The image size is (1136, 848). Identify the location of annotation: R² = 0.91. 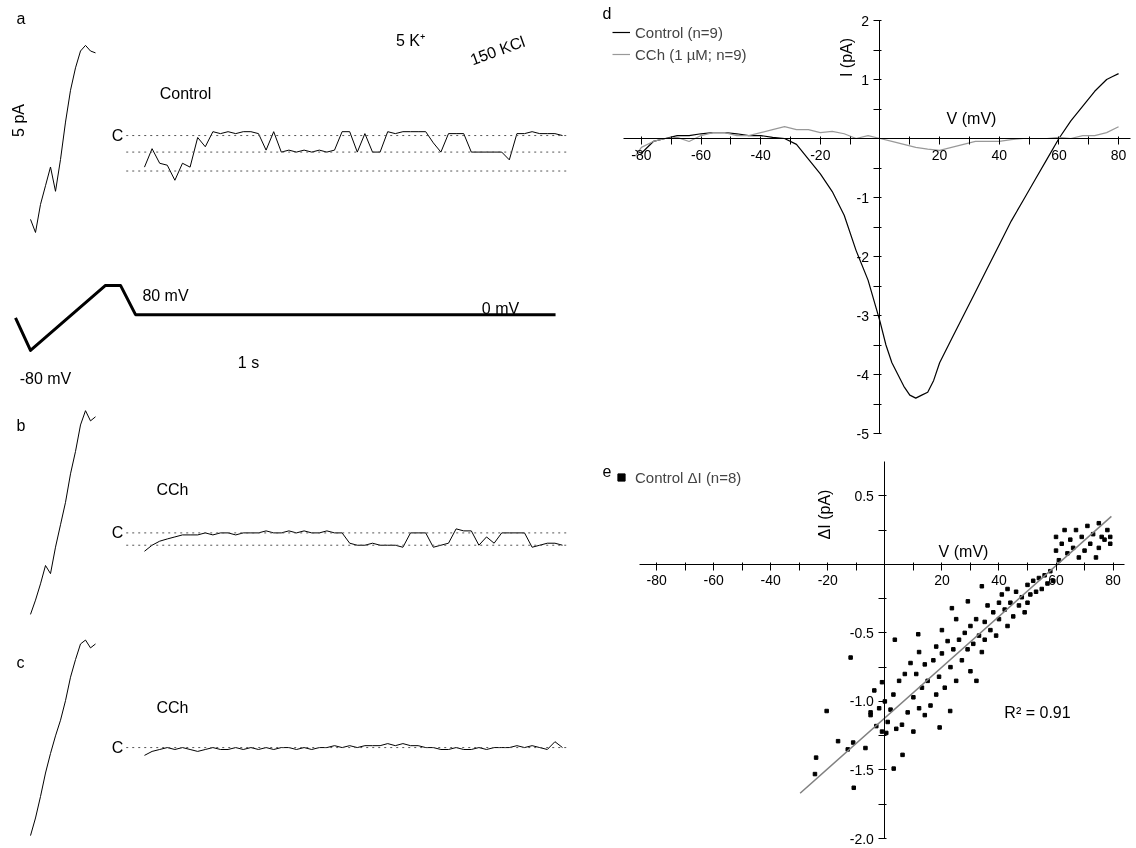
(1037, 712).